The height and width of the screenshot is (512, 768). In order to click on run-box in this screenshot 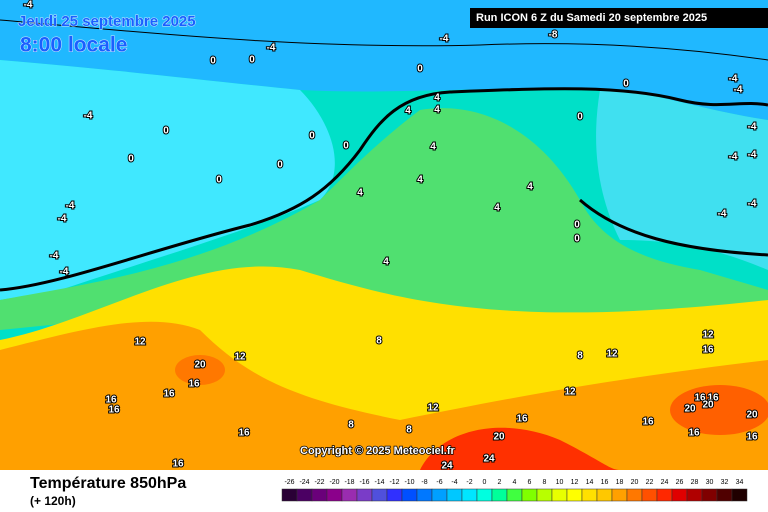, I will do `click(619, 18)`.